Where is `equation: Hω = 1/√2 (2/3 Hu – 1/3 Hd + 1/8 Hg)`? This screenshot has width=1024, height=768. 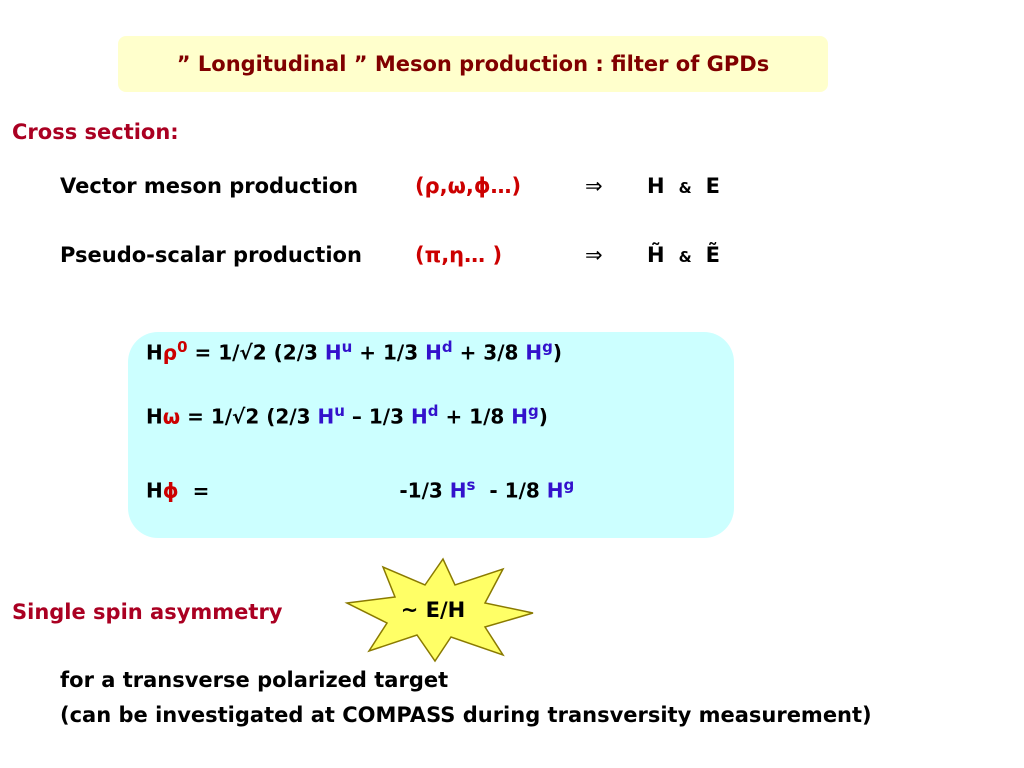 equation: Hω = 1/√2 (2/3 Hu – 1/3 Hd + 1/8 Hg) is located at coordinates (347, 415).